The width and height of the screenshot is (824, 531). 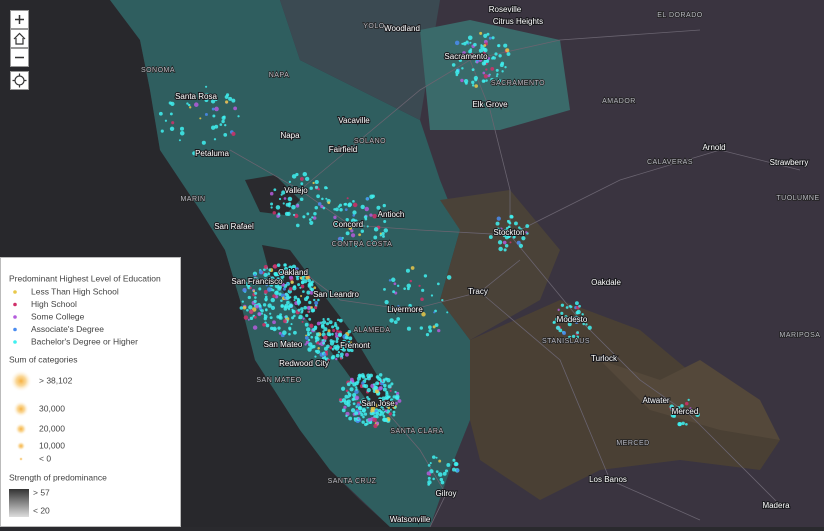 What do you see at coordinates (279, 75) in the screenshot?
I see `region-label: NAPA` at bounding box center [279, 75].